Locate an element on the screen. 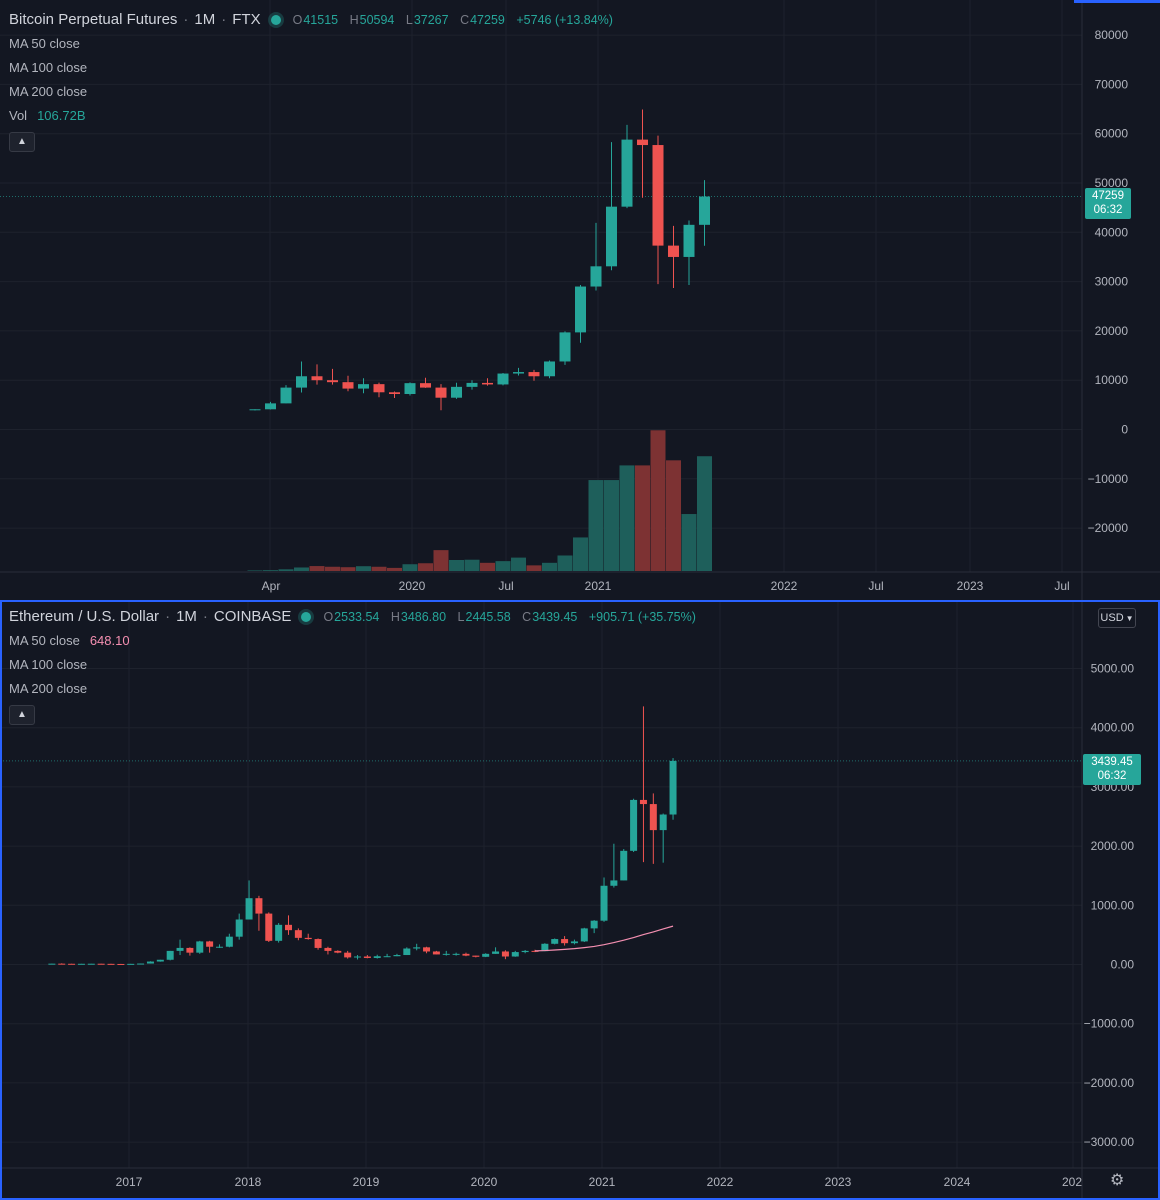 This screenshot has height=1200, width=1160. price-axis-label: 0.00 is located at coordinates (1123, 965).